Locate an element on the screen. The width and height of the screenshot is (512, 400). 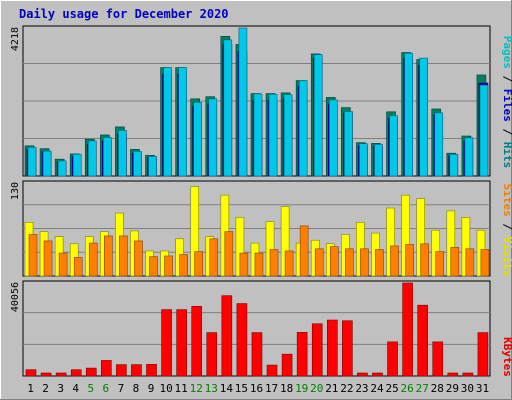
y-max-label-kbytes: 40056 is located at coordinates (15, 297).